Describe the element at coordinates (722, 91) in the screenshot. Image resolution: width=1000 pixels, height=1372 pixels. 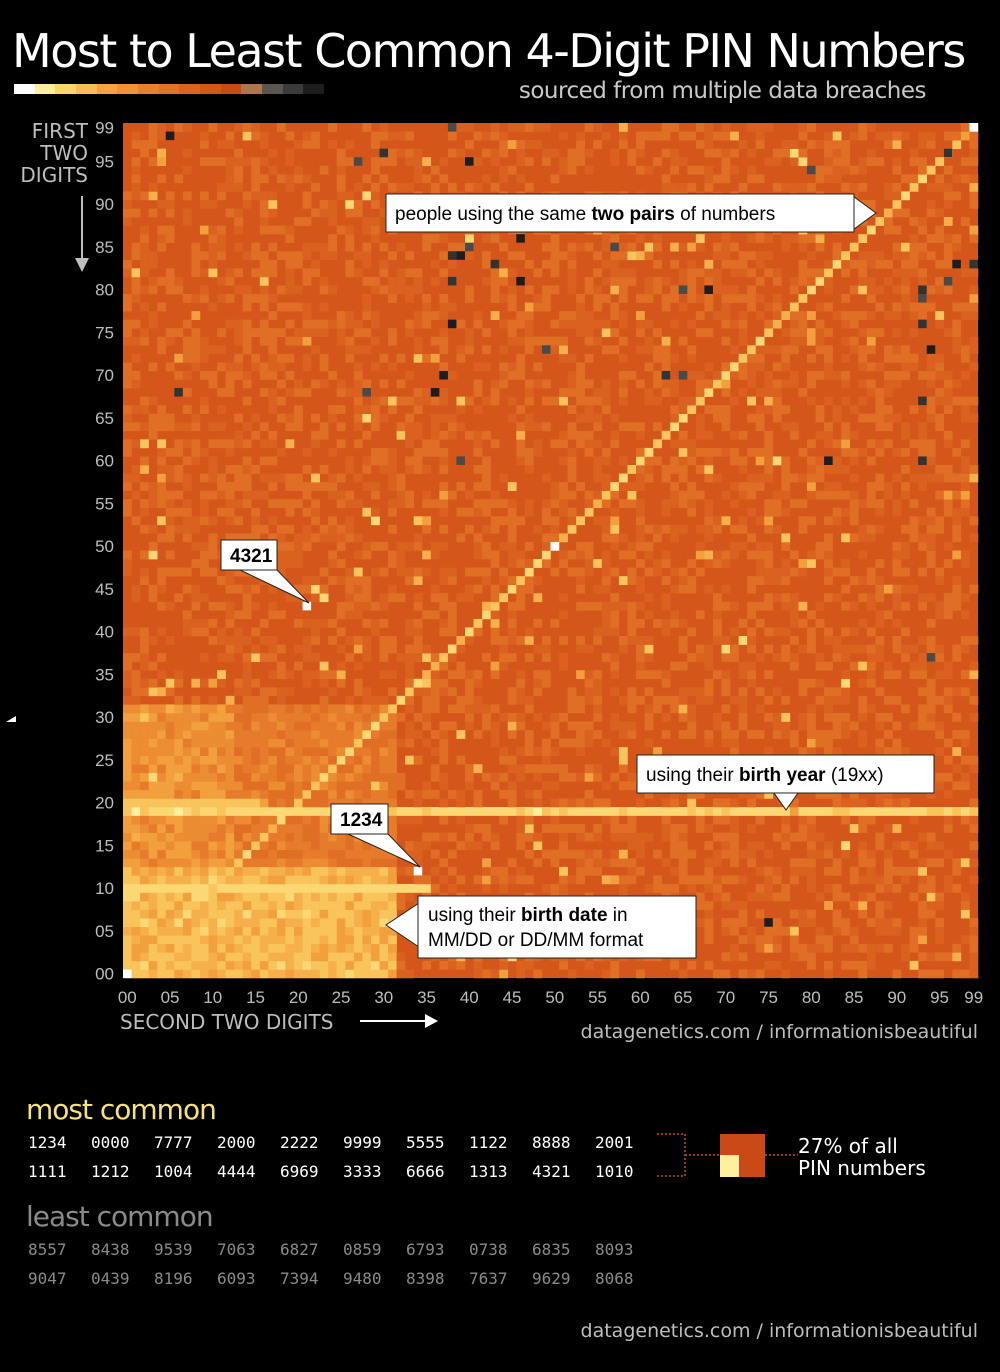
I see `page-subtitle: sourced from multiple data breaches` at that location.